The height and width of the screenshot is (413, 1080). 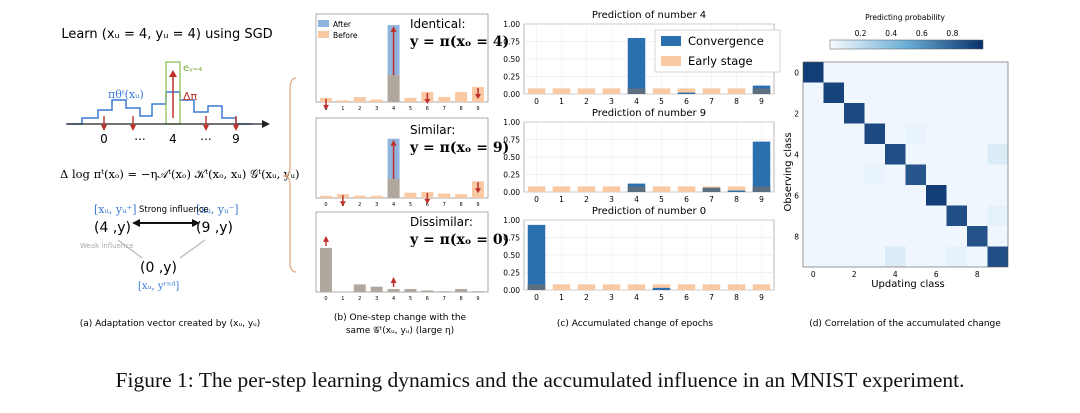 I want to click on chart-title: Prediction of number 4, so click(x=649, y=15).